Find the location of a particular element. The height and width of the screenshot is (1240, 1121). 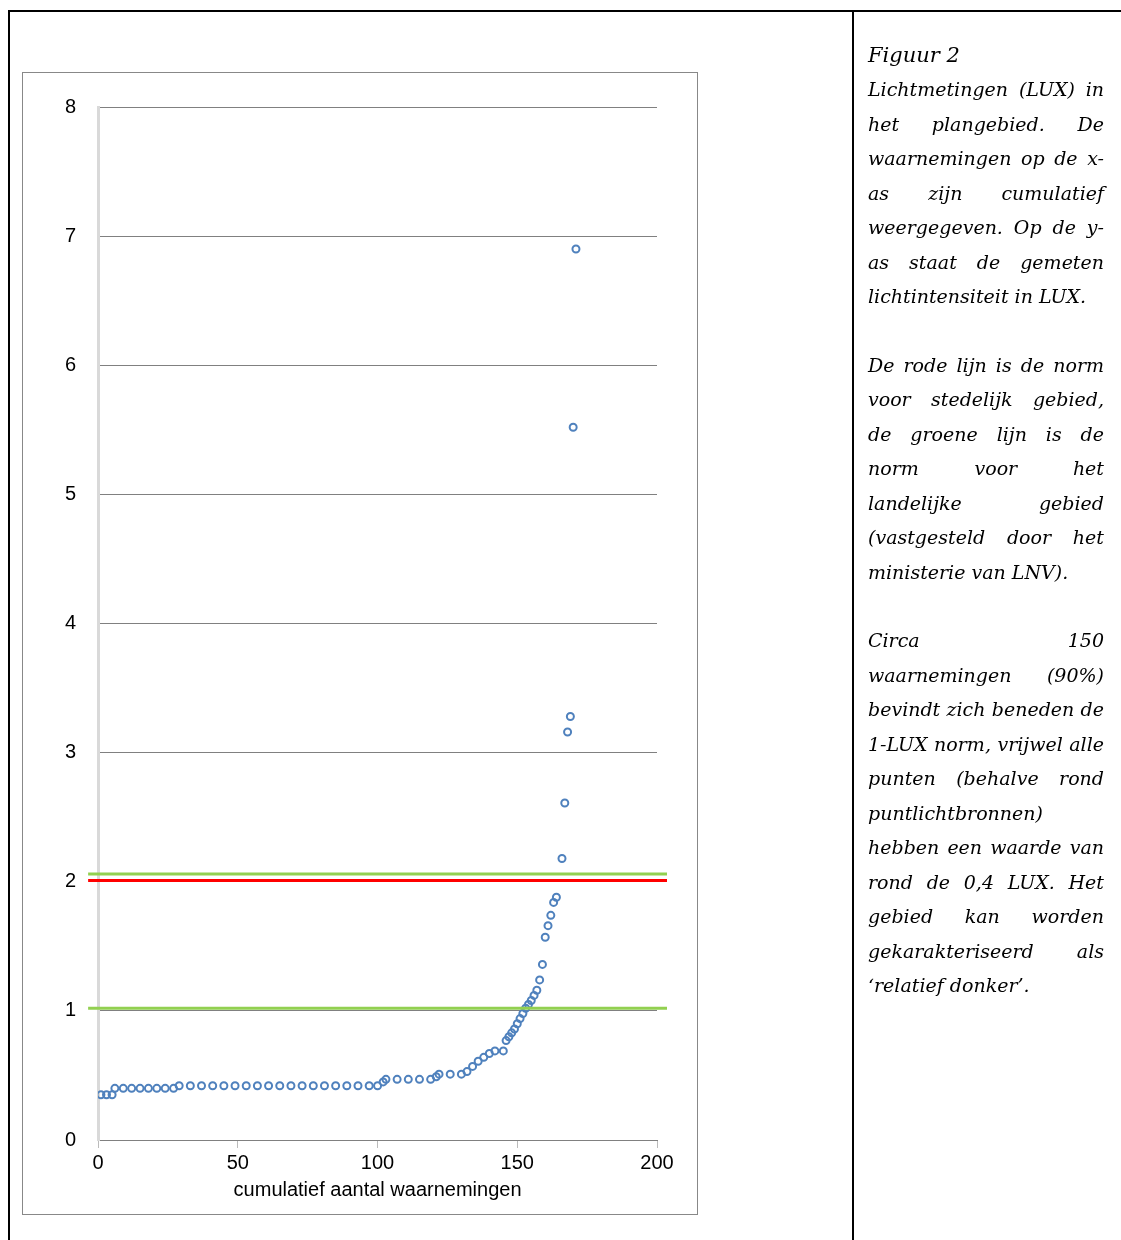

y-tick-label: 7 is located at coordinates (71, 234).